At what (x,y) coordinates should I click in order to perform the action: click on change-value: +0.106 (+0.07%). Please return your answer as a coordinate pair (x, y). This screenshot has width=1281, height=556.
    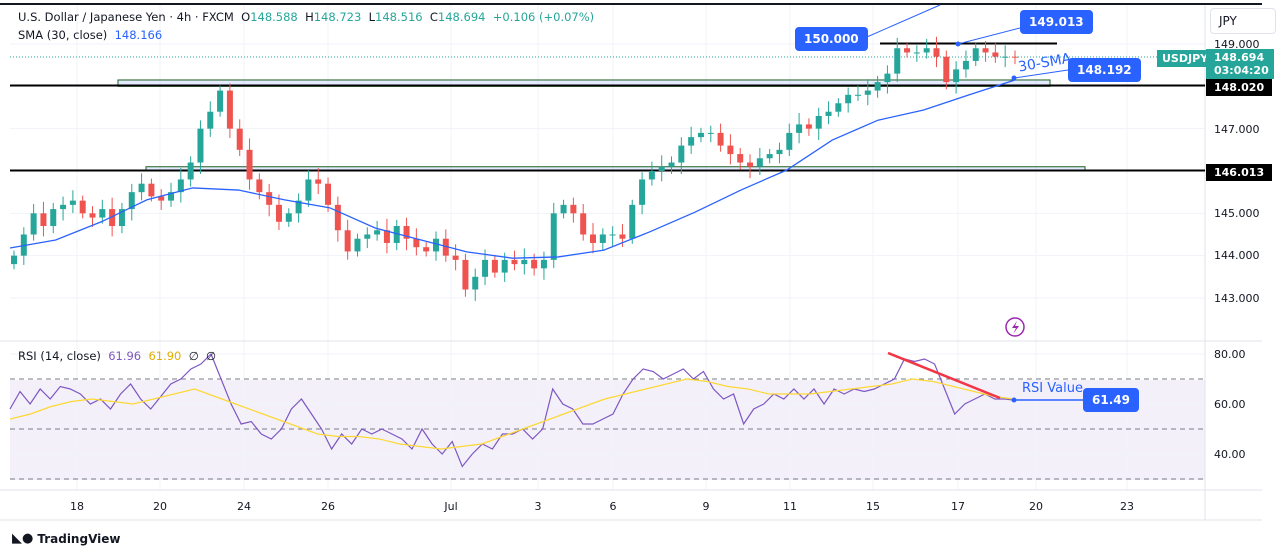
    Looking at the image, I should click on (543, 17).